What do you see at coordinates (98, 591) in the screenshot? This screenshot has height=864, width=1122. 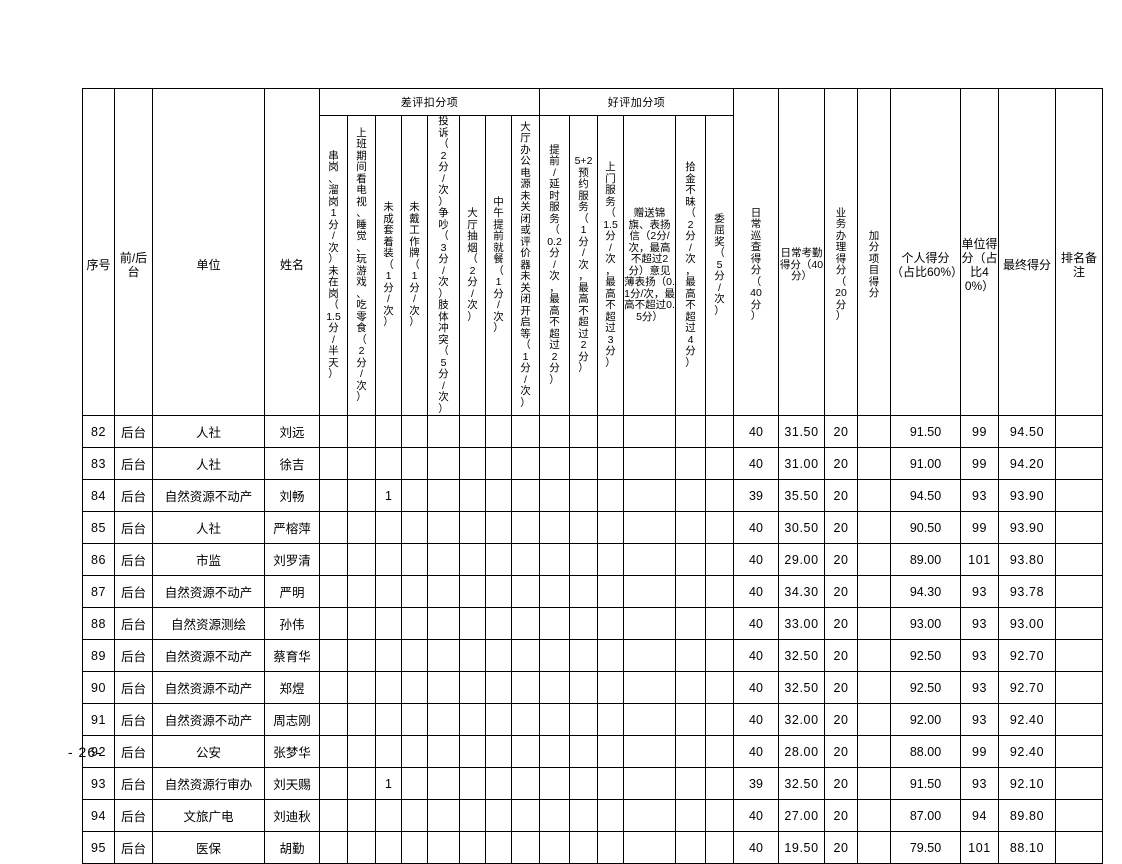 I see `cell-seq: 87` at bounding box center [98, 591].